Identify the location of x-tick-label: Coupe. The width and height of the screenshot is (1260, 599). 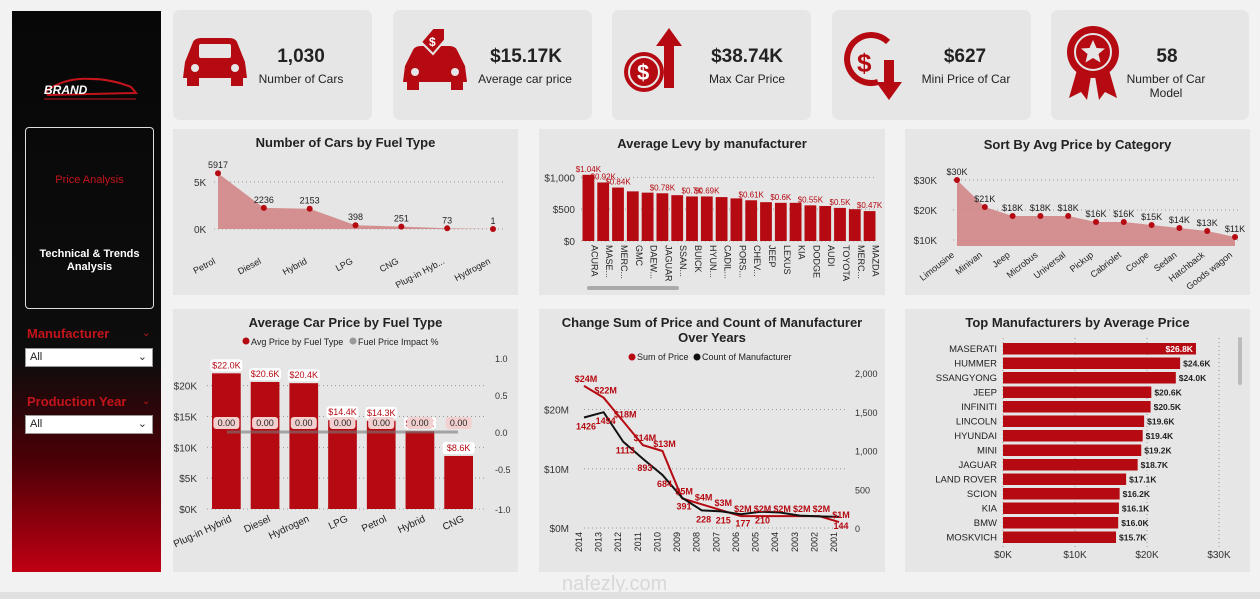
(1137, 262).